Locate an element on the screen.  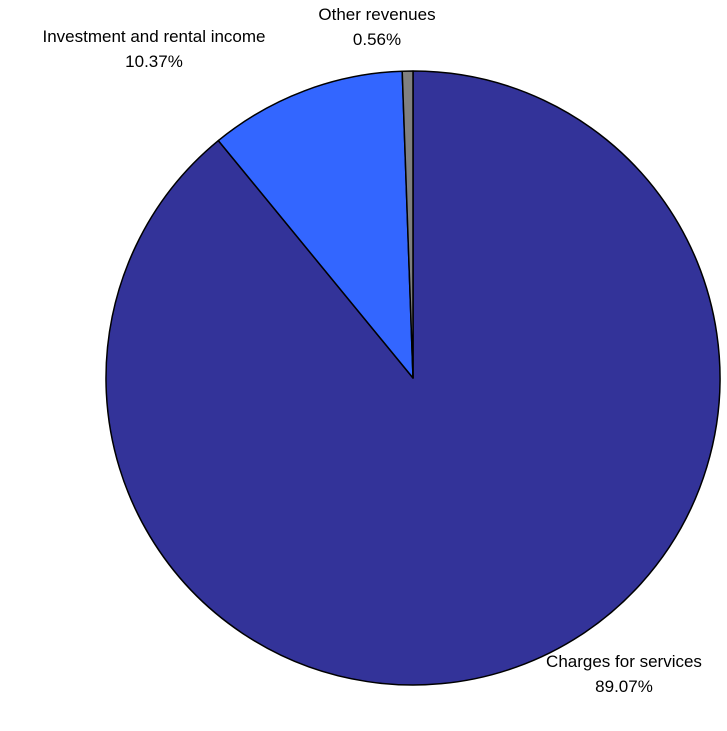
slice-value-label-charges-for-services: 89.07% is located at coordinates (624, 686).